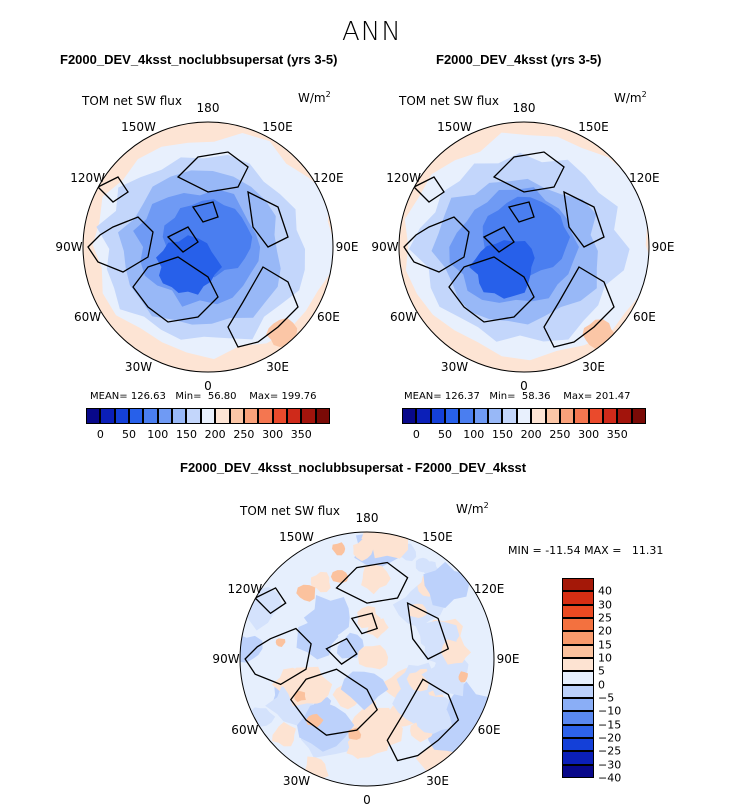 This screenshot has width=733, height=807. What do you see at coordinates (525, 550) in the screenshot?
I see `panel3-min-label: MIN =` at bounding box center [525, 550].